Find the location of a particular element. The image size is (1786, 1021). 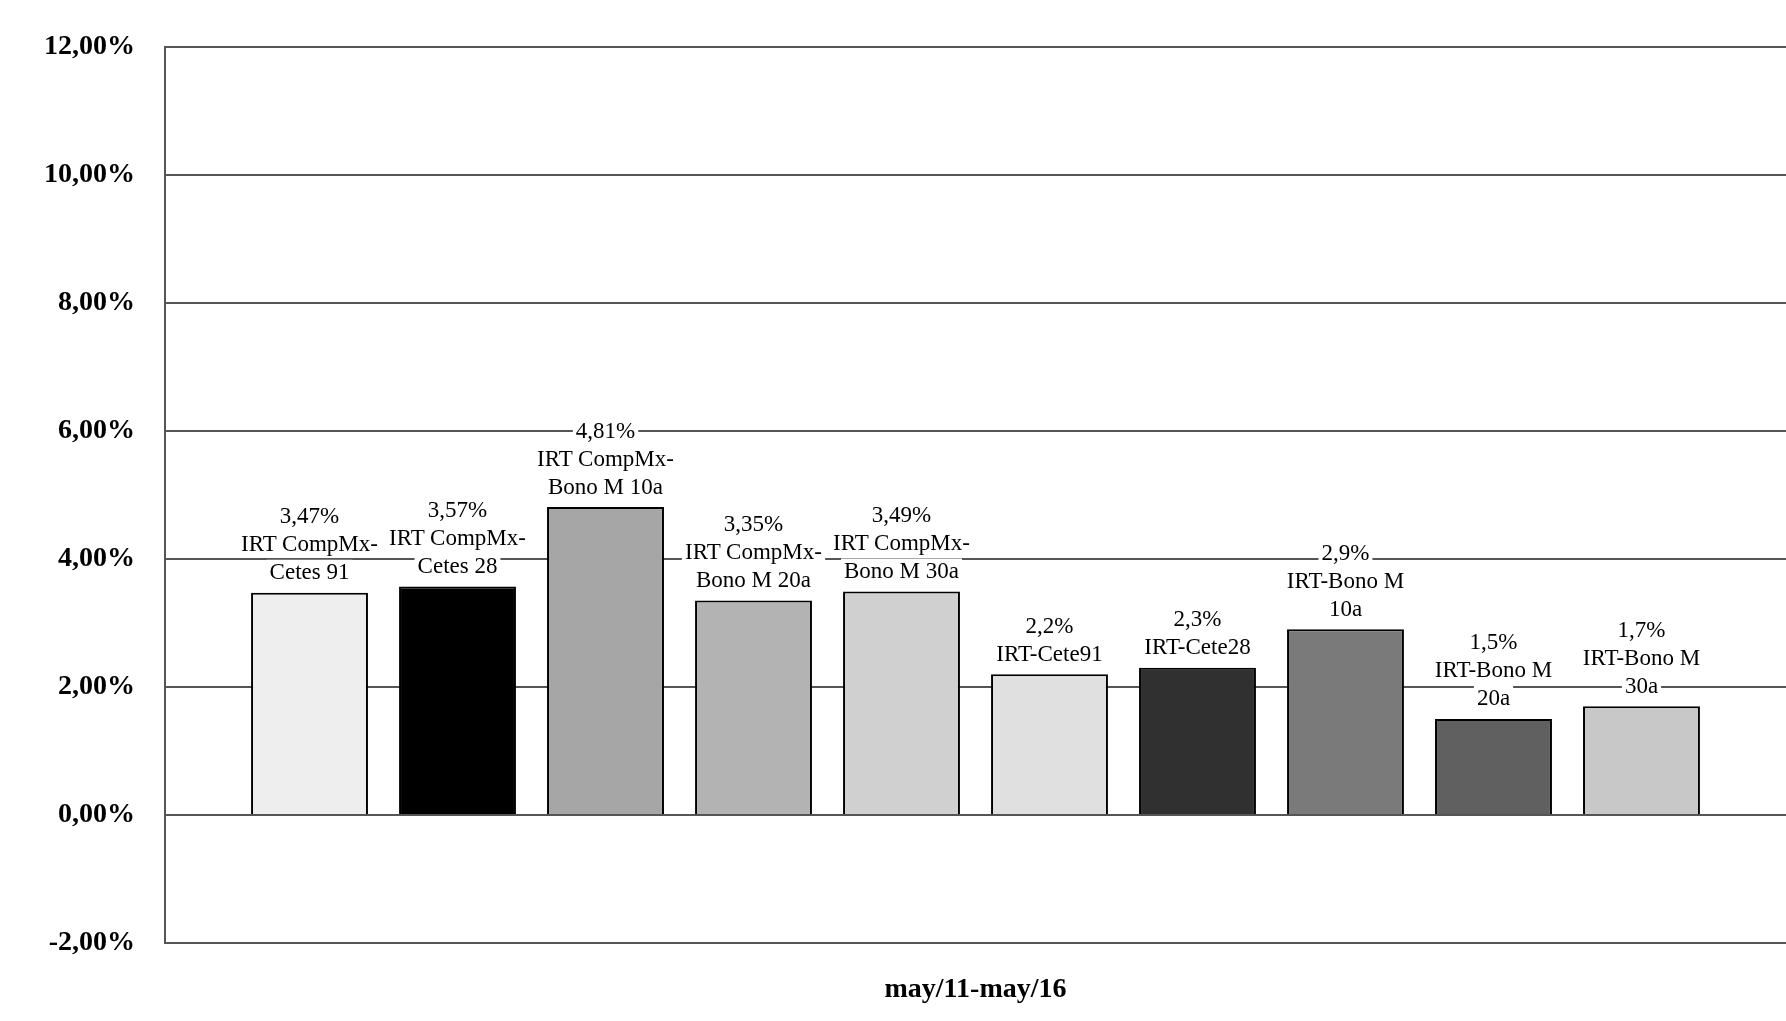

series-label: IRT-Bono M 10a is located at coordinates (1345, 594).